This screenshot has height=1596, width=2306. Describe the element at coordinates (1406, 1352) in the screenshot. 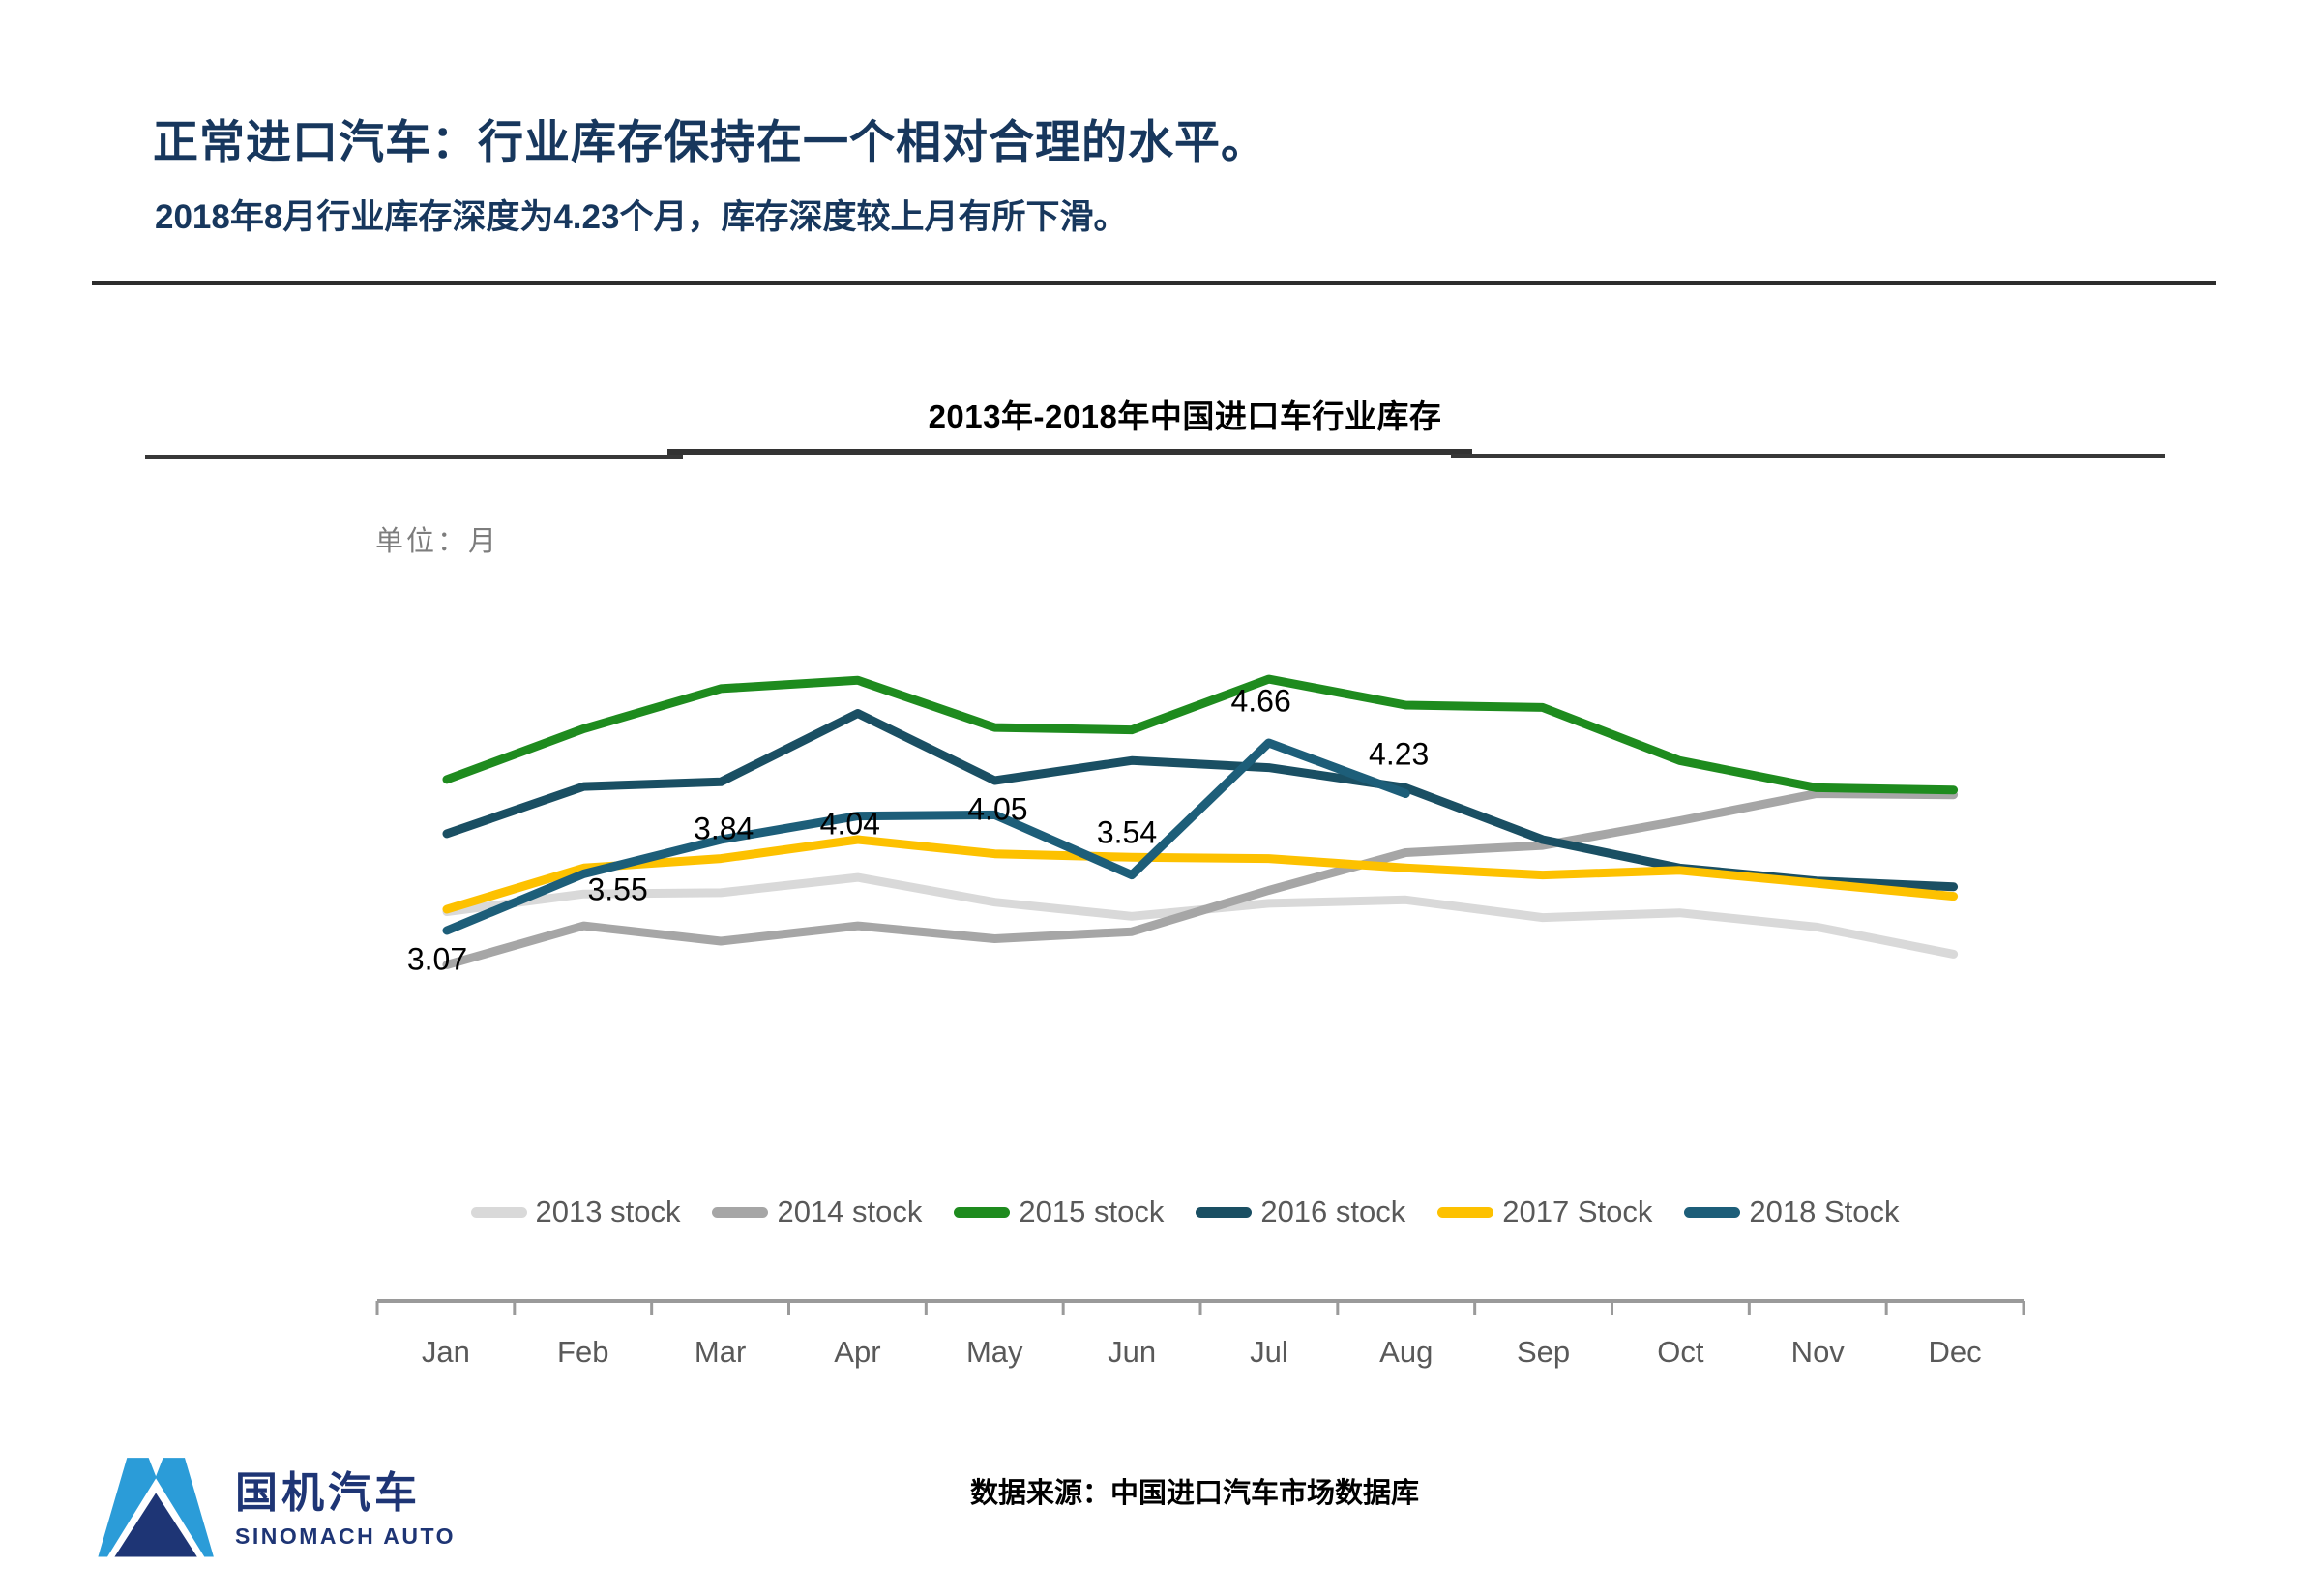

I see `x-axis-label-aug: Aug` at that location.